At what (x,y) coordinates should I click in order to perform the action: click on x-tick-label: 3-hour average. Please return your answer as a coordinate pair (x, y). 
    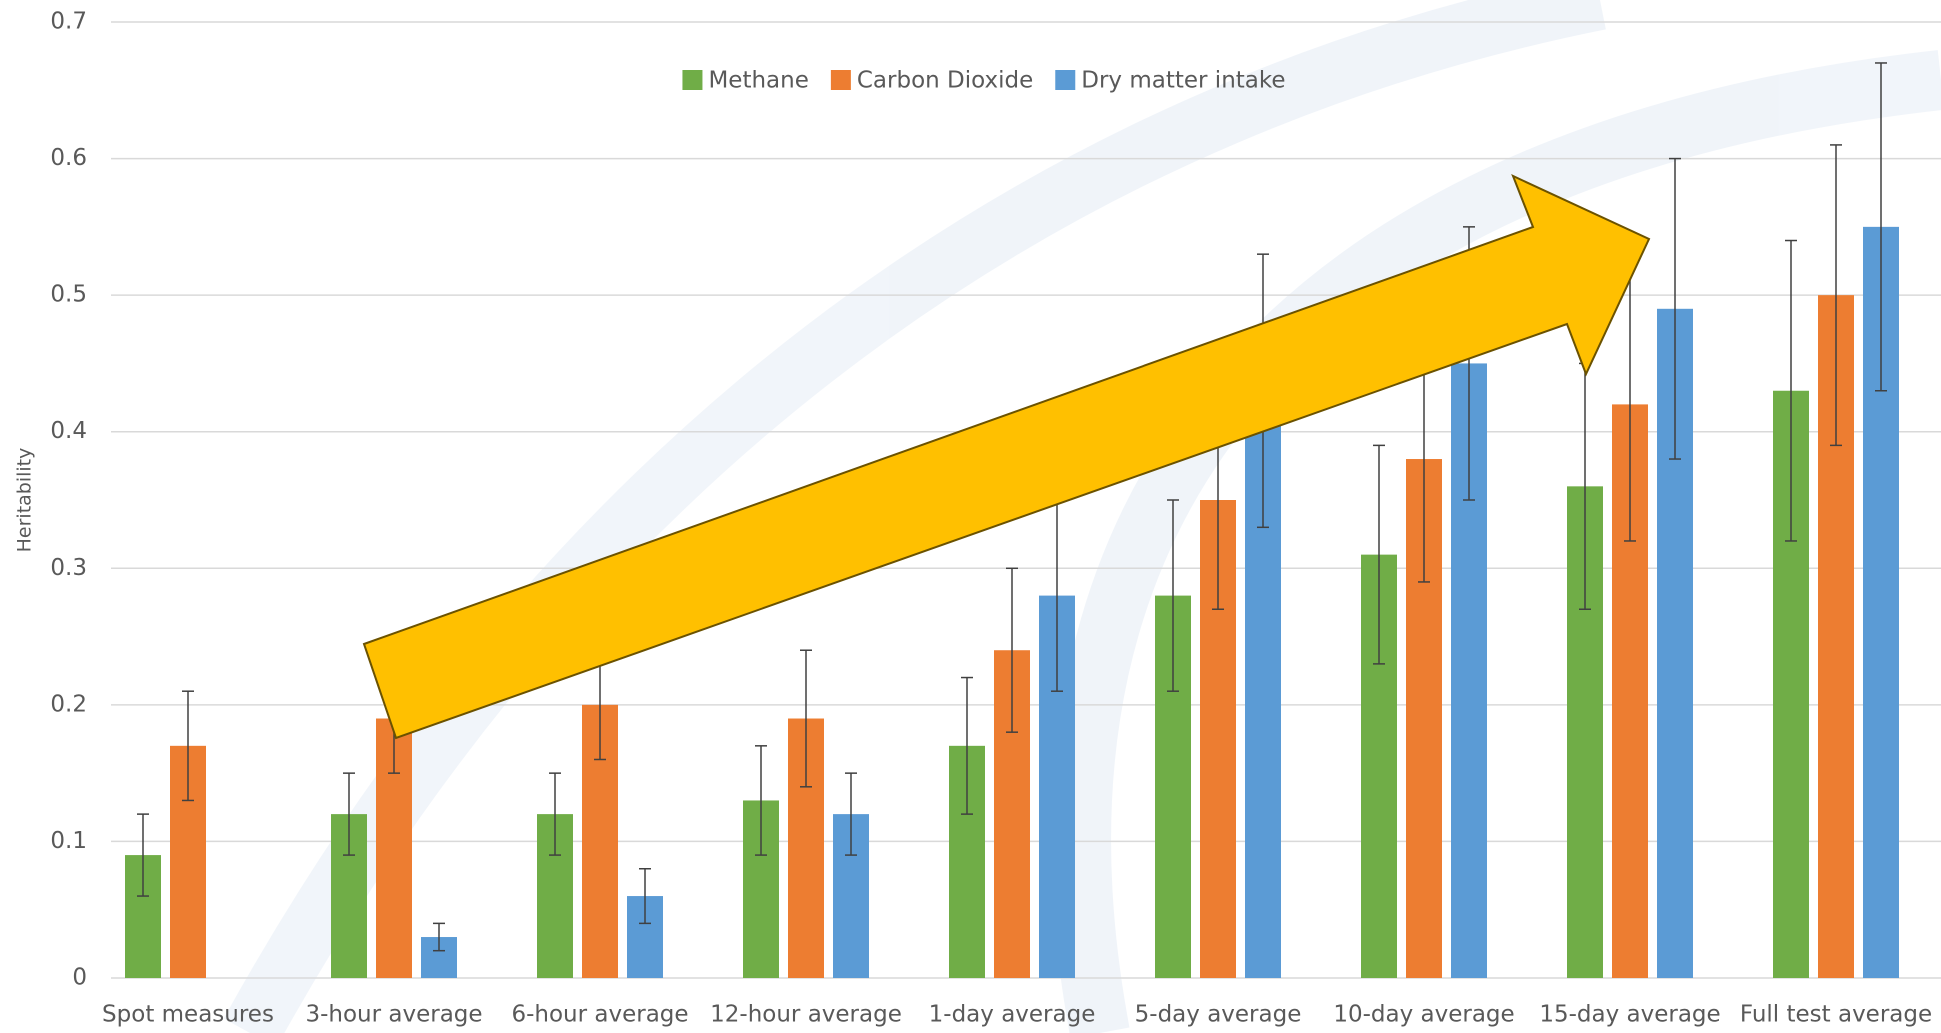
    Looking at the image, I should click on (393, 1015).